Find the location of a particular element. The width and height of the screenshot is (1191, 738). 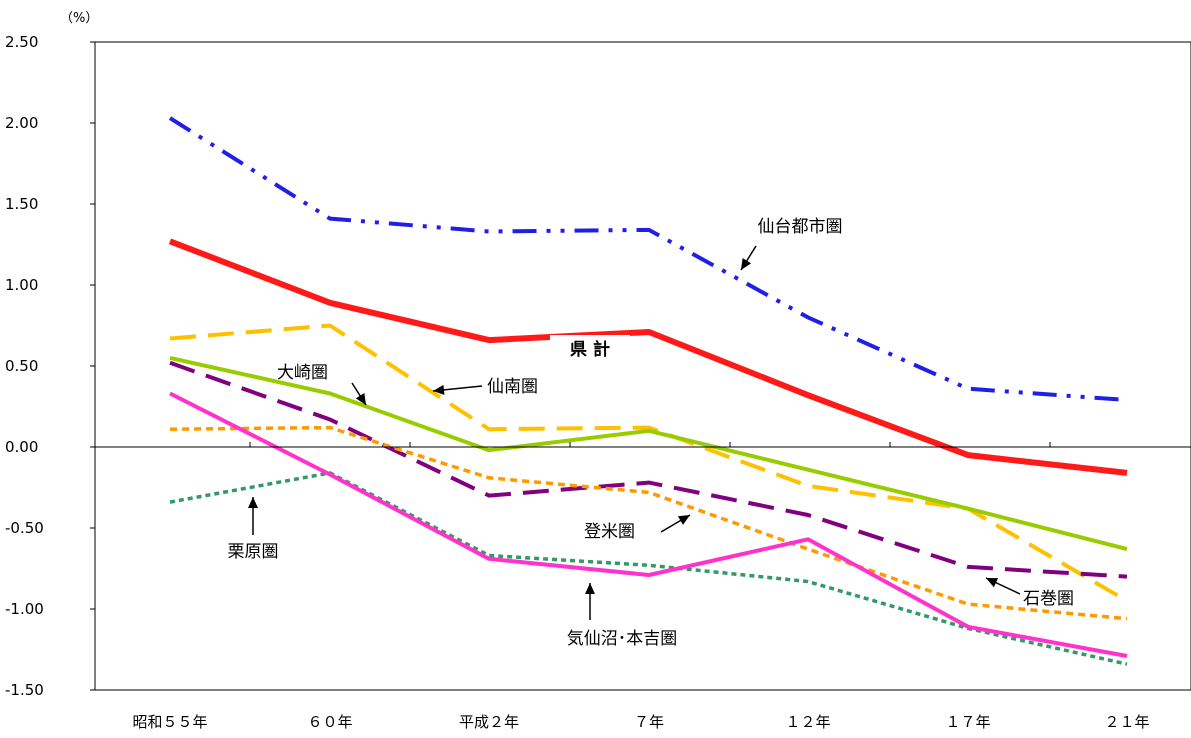

y-tick-label: 0.50 is located at coordinates (21, 366).